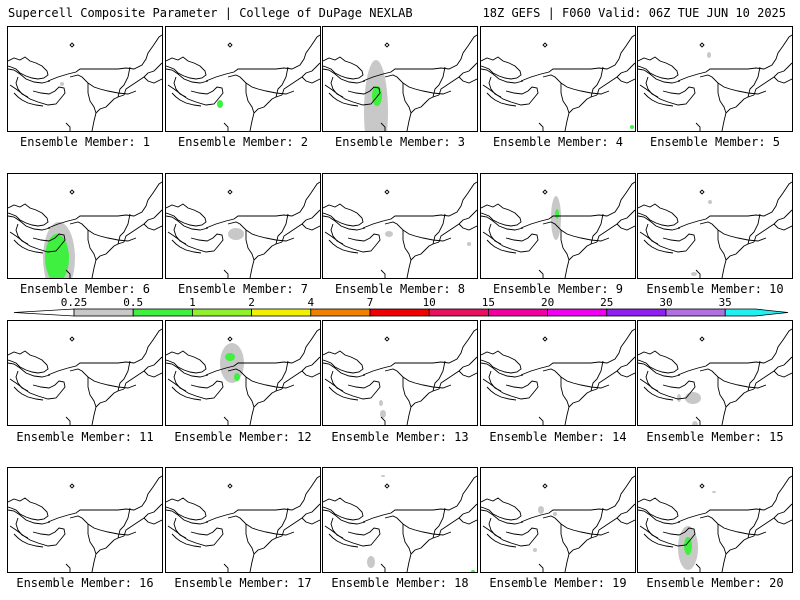  What do you see at coordinates (715, 289) in the screenshot?
I see `member-label: Ensemble Member: 10` at bounding box center [715, 289].